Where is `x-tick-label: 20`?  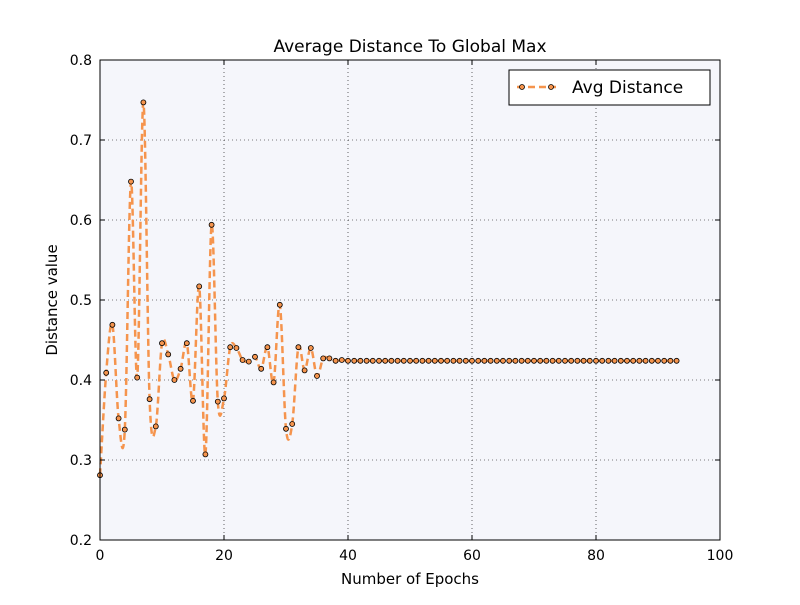
x-tick-label: 20 is located at coordinates (224, 556).